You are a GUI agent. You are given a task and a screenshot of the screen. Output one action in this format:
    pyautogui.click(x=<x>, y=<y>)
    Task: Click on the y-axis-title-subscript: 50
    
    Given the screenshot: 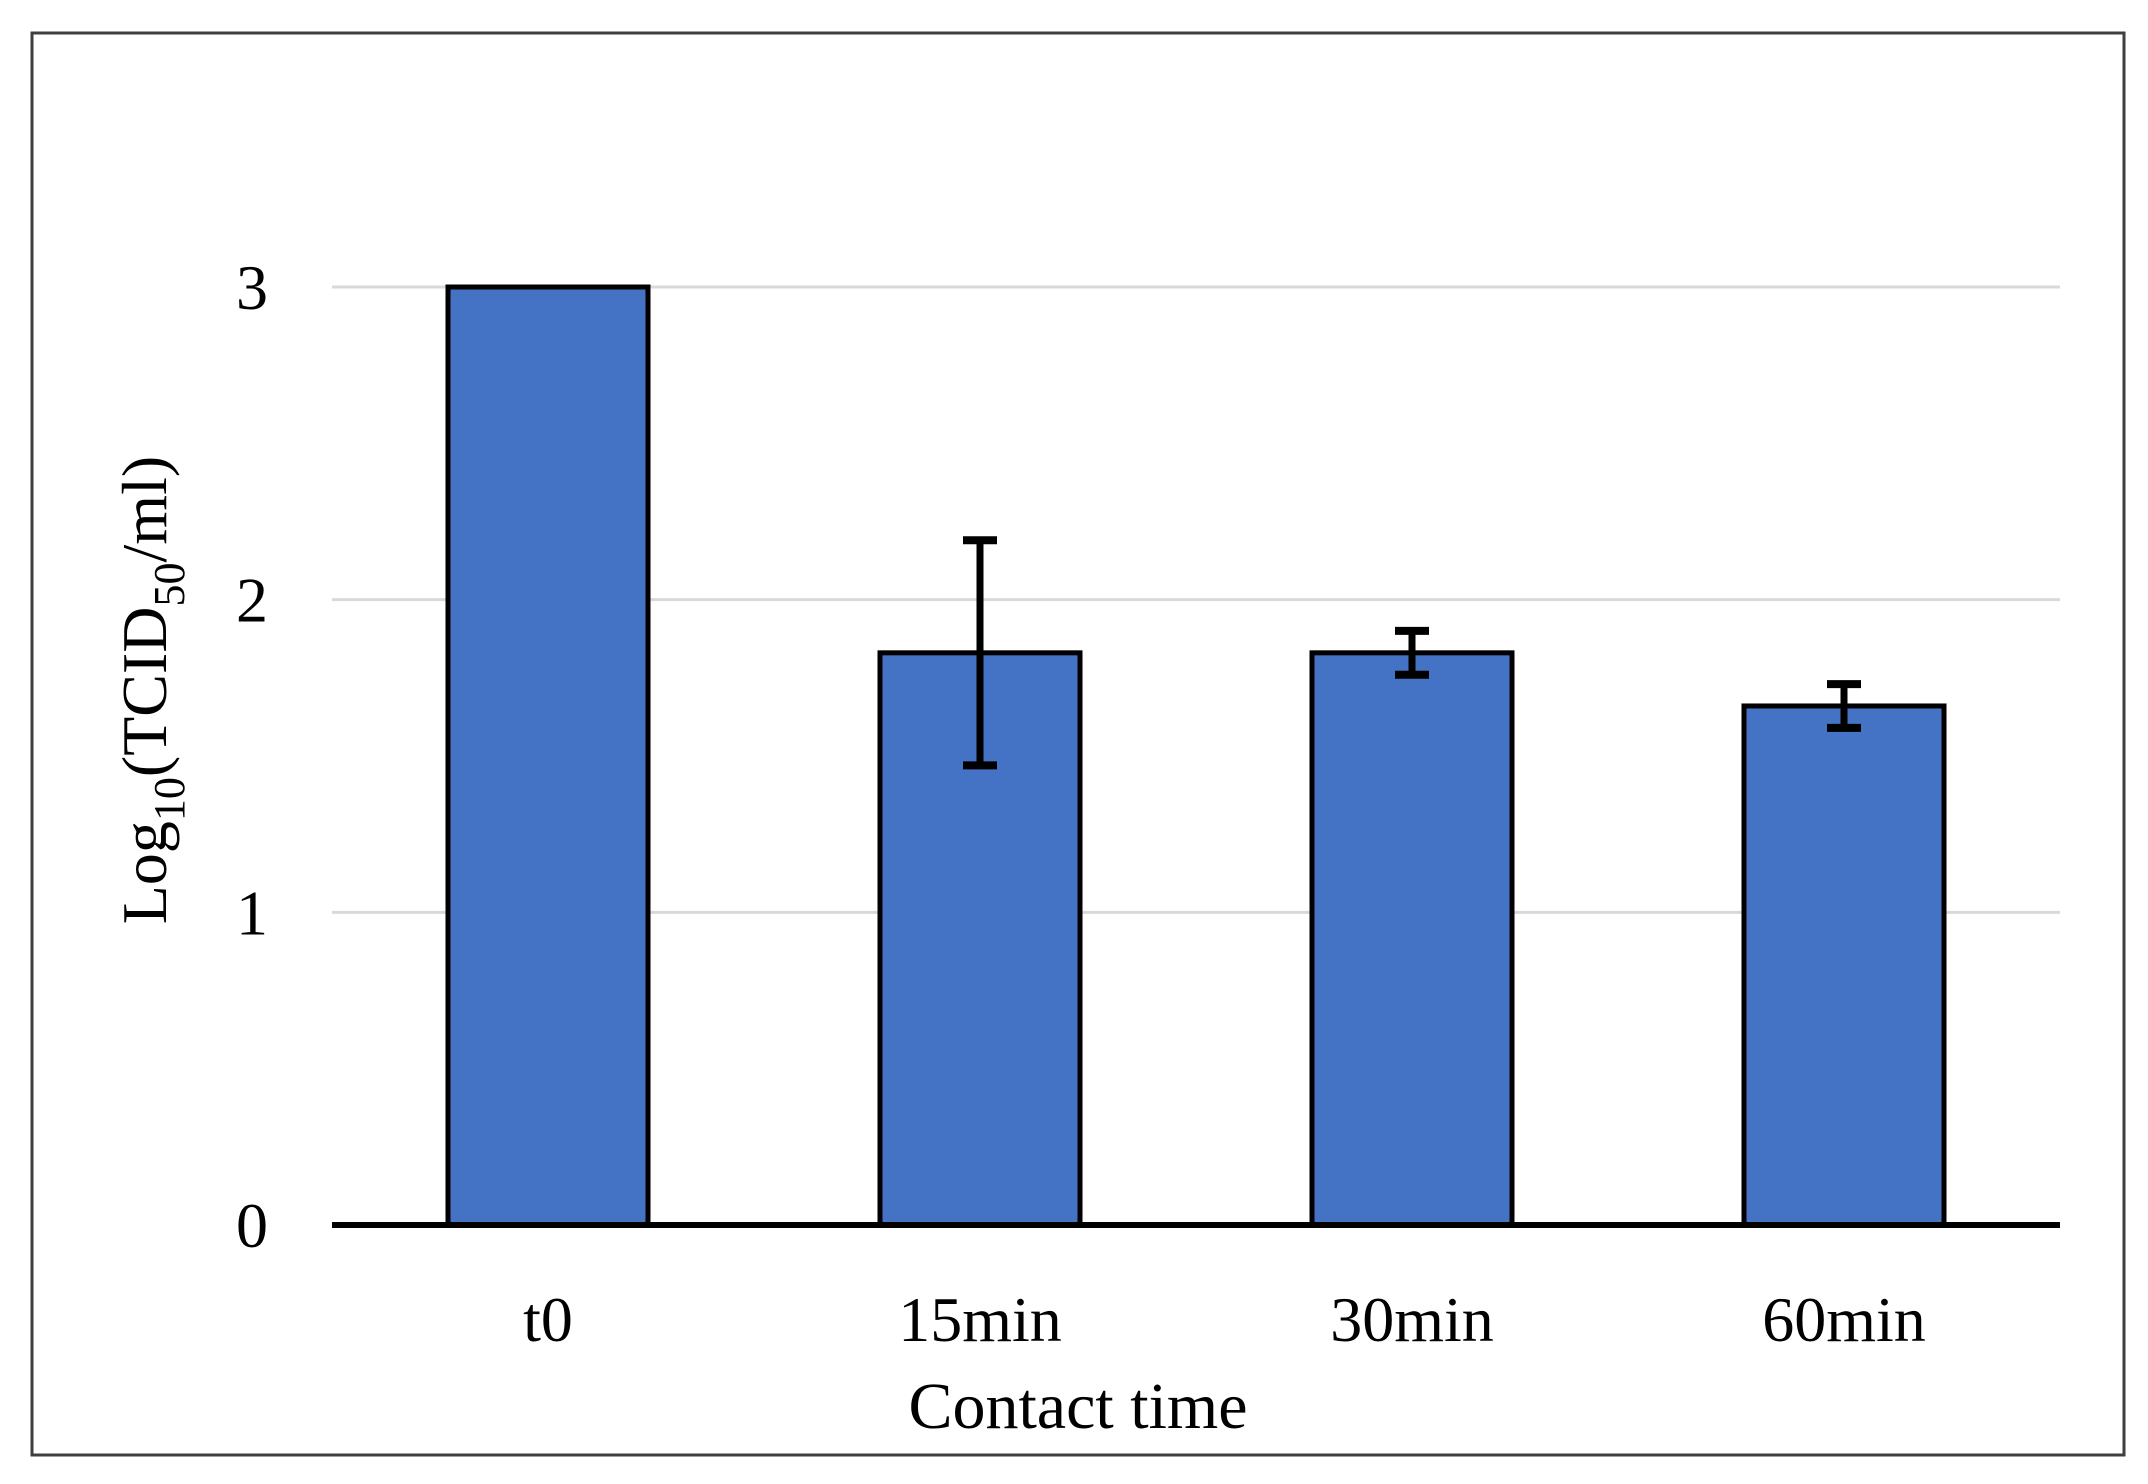 What is the action you would take?
    pyautogui.click(x=169, y=584)
    